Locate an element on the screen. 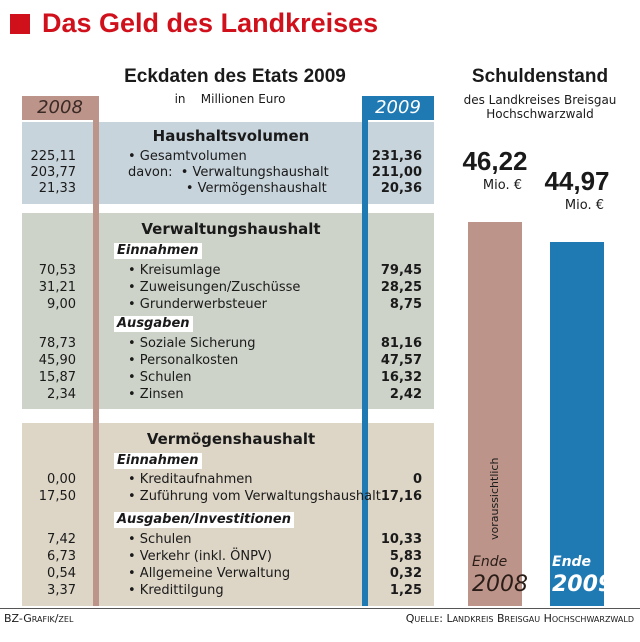 The height and width of the screenshot is (642, 640). value-2009: 1,25 is located at coordinates (405, 590).